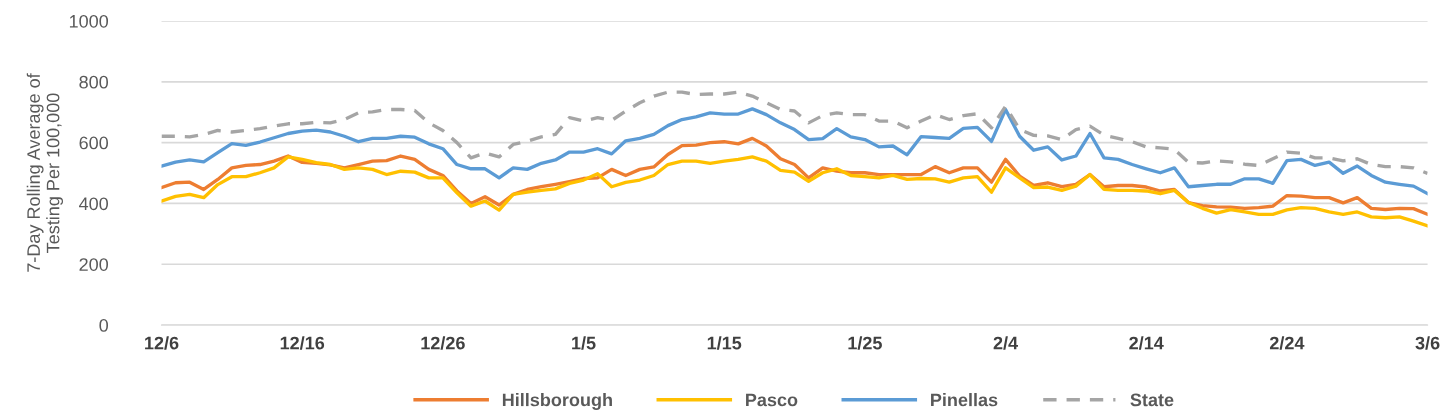 This screenshot has height=420, width=1442. Describe the element at coordinates (443, 343) in the screenshot. I see `x-tick-label: 12/26` at that location.